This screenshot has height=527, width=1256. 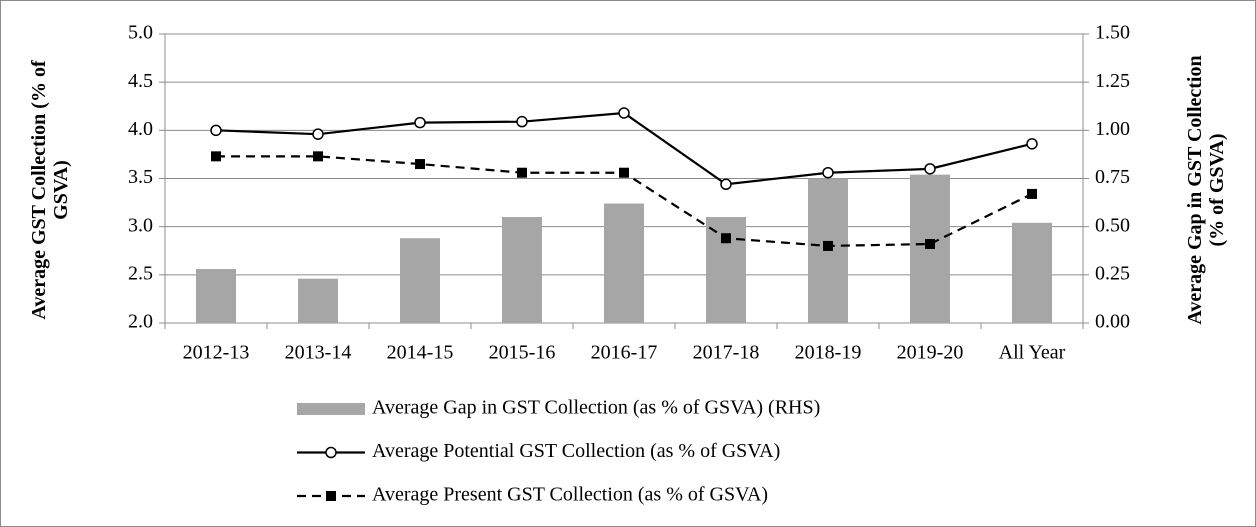 I want to click on x-tick-label: 2016-17, so click(x=624, y=353).